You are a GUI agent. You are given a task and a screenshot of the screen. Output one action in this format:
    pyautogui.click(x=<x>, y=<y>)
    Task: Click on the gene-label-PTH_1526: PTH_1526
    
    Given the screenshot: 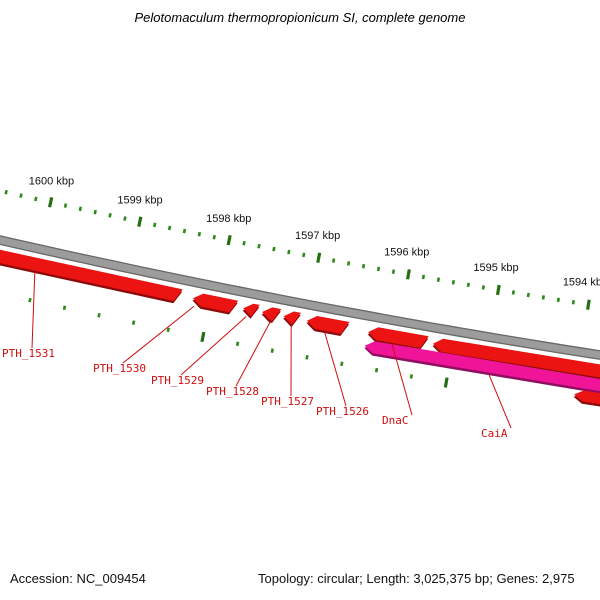 What is the action you would take?
    pyautogui.click(x=342, y=411)
    